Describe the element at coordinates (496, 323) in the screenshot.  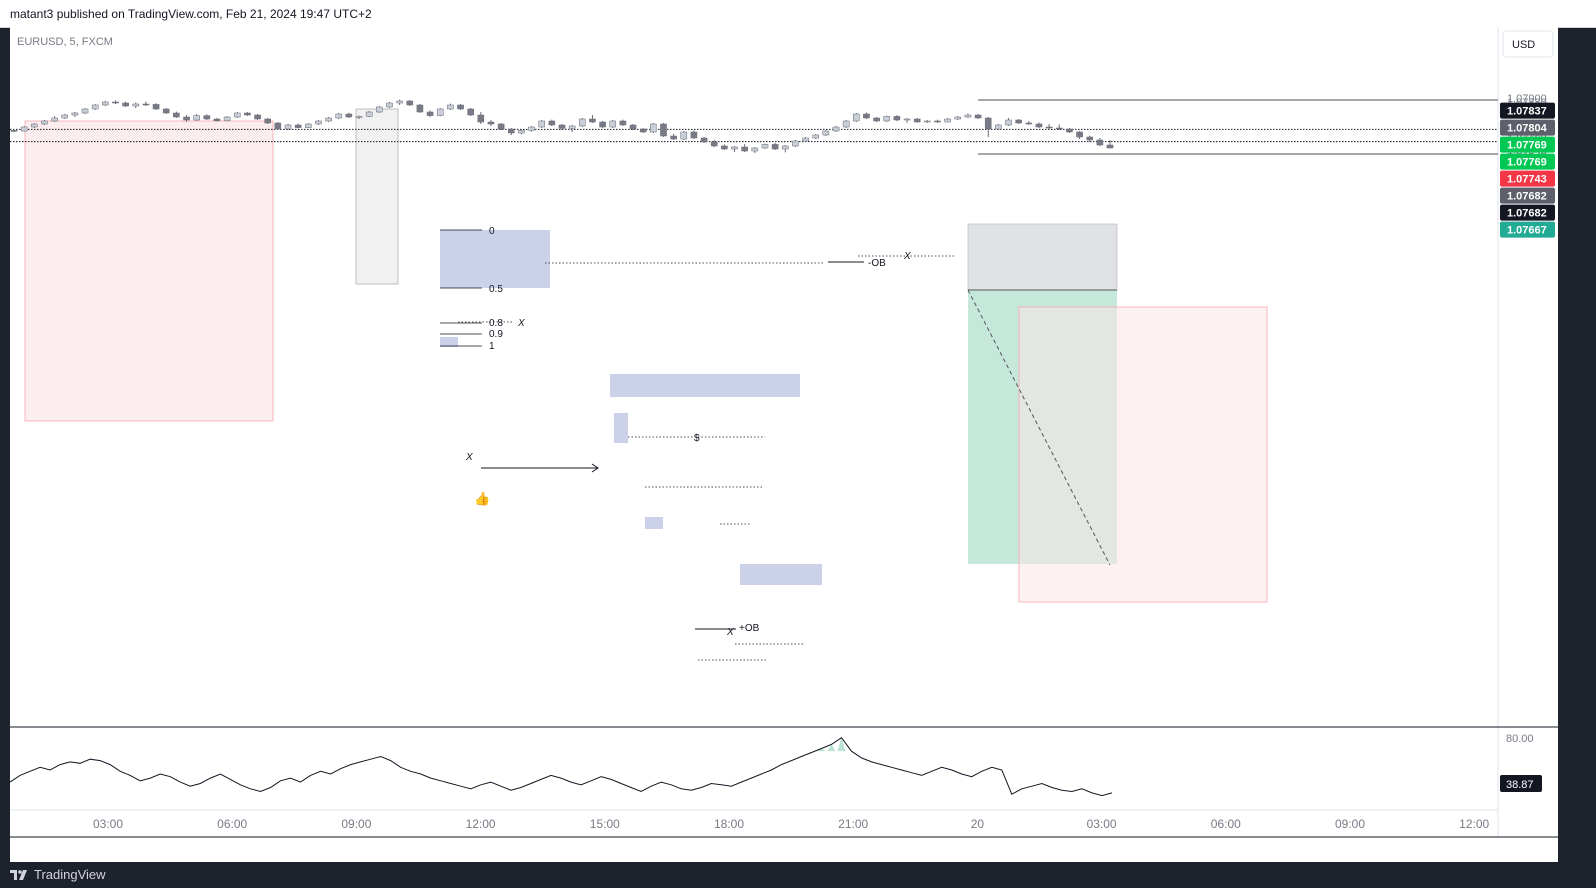
I see `fib-label-08: 0.8` at that location.